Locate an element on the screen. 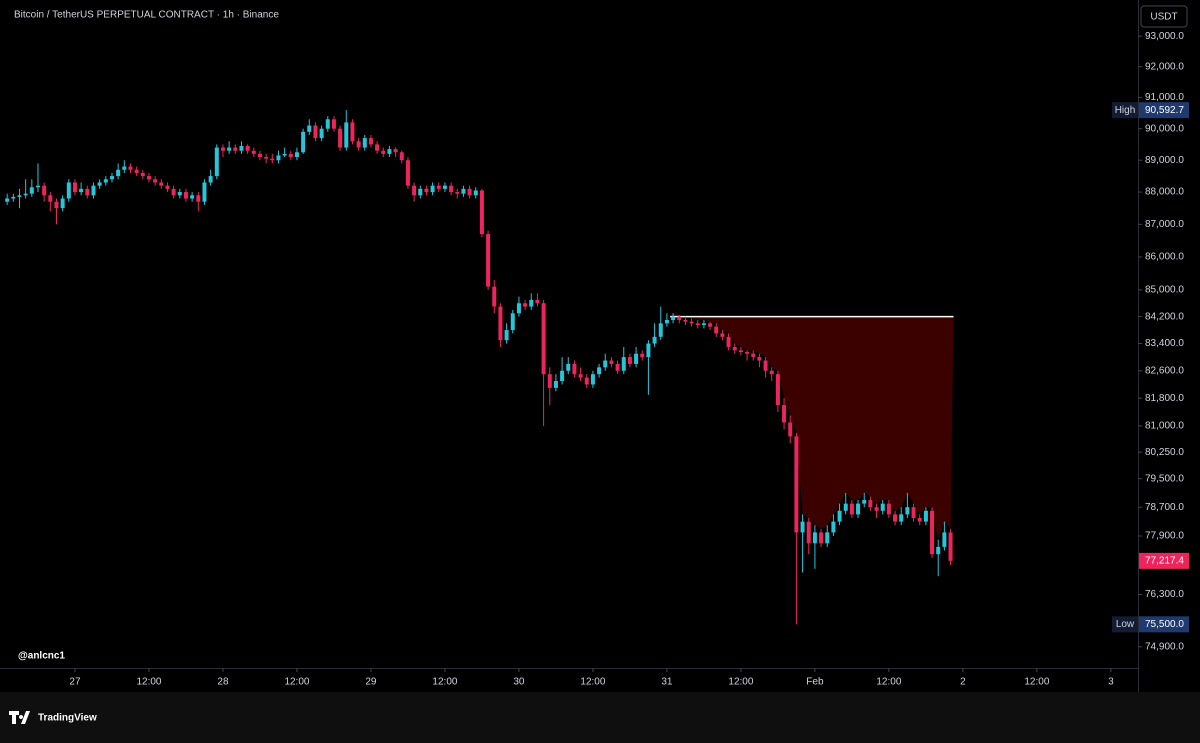 This screenshot has width=1200, height=743. y-tick-label: 84,200.0 is located at coordinates (1164, 316).